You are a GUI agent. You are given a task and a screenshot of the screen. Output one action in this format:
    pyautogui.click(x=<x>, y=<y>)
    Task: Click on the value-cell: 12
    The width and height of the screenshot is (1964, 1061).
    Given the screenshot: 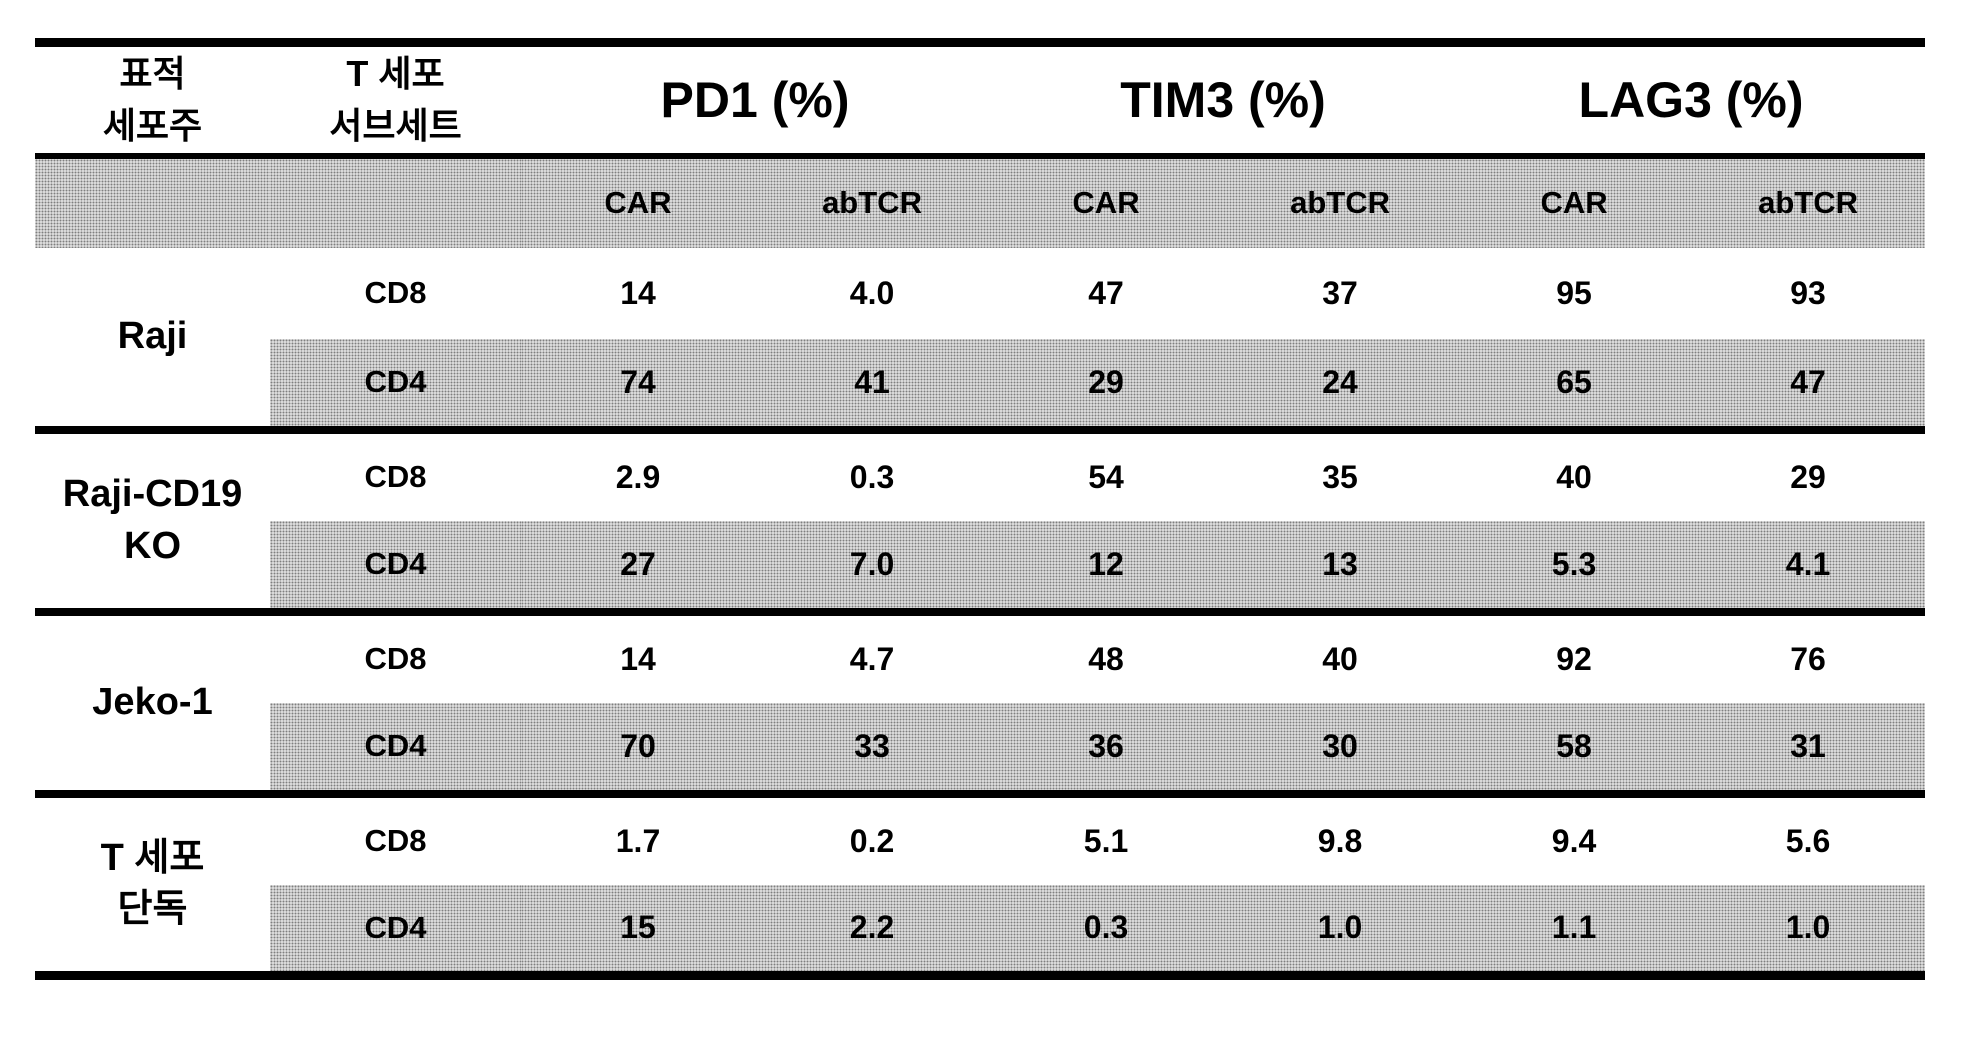 What is the action you would take?
    pyautogui.click(x=1106, y=568)
    